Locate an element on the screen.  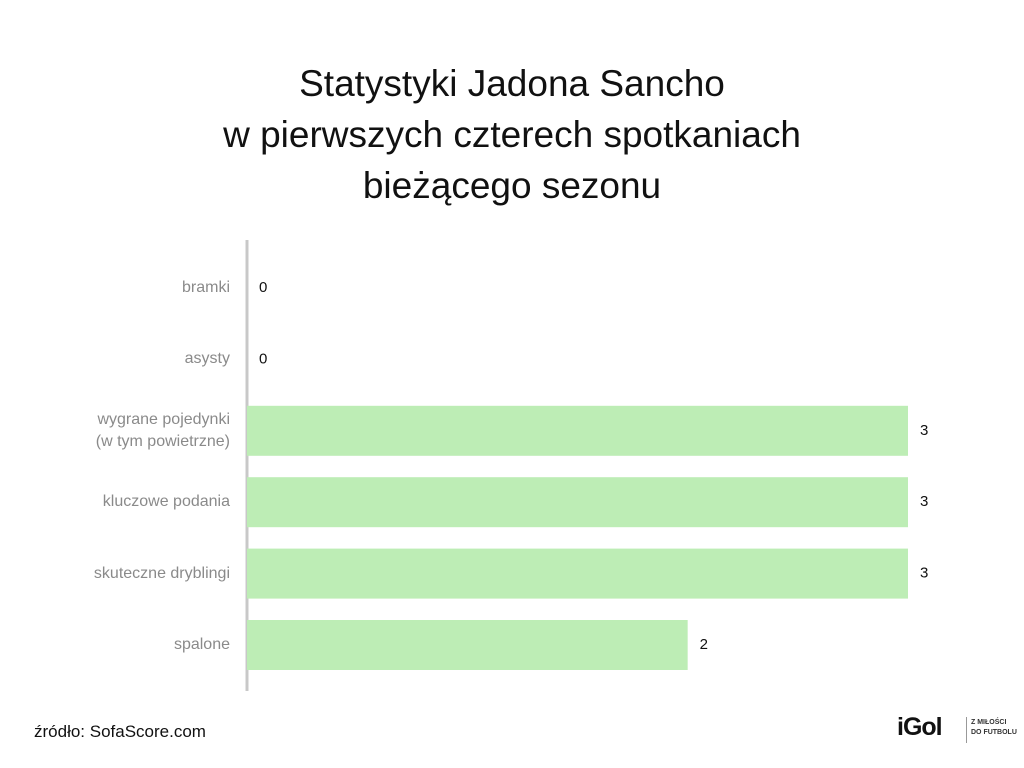
category-label: bramki is located at coordinates (205, 287).